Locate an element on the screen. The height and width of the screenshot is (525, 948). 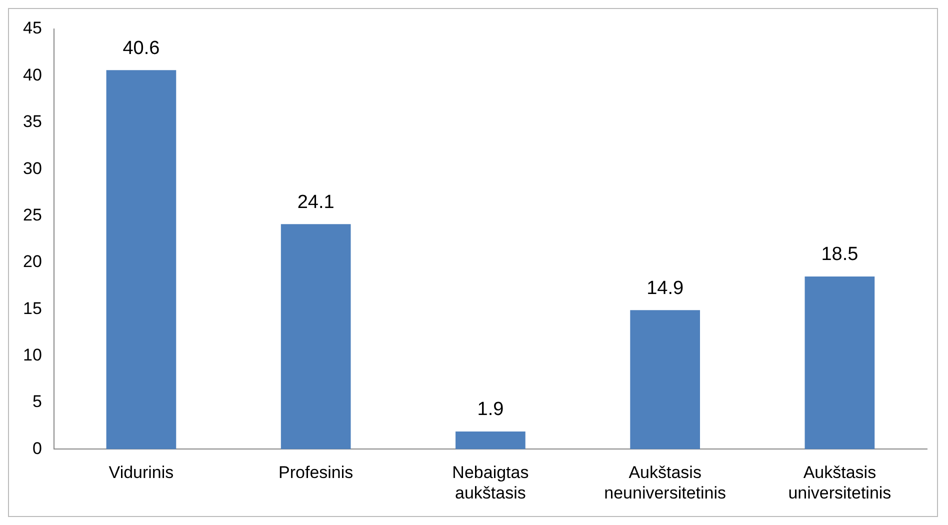
data-label: 14.9 is located at coordinates (665, 288).